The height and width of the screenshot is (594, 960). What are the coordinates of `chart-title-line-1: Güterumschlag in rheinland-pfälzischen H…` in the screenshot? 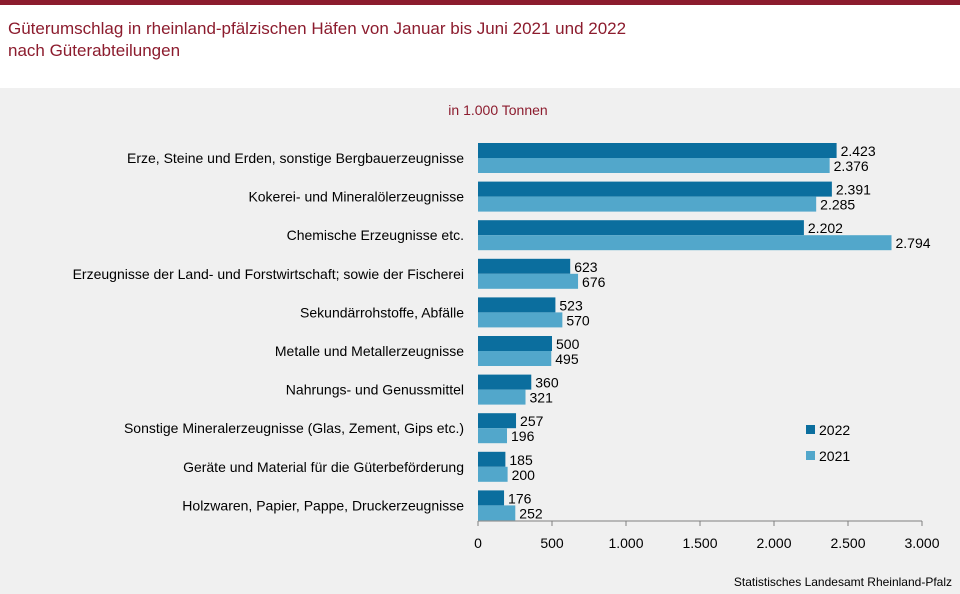 It's located at (317, 28).